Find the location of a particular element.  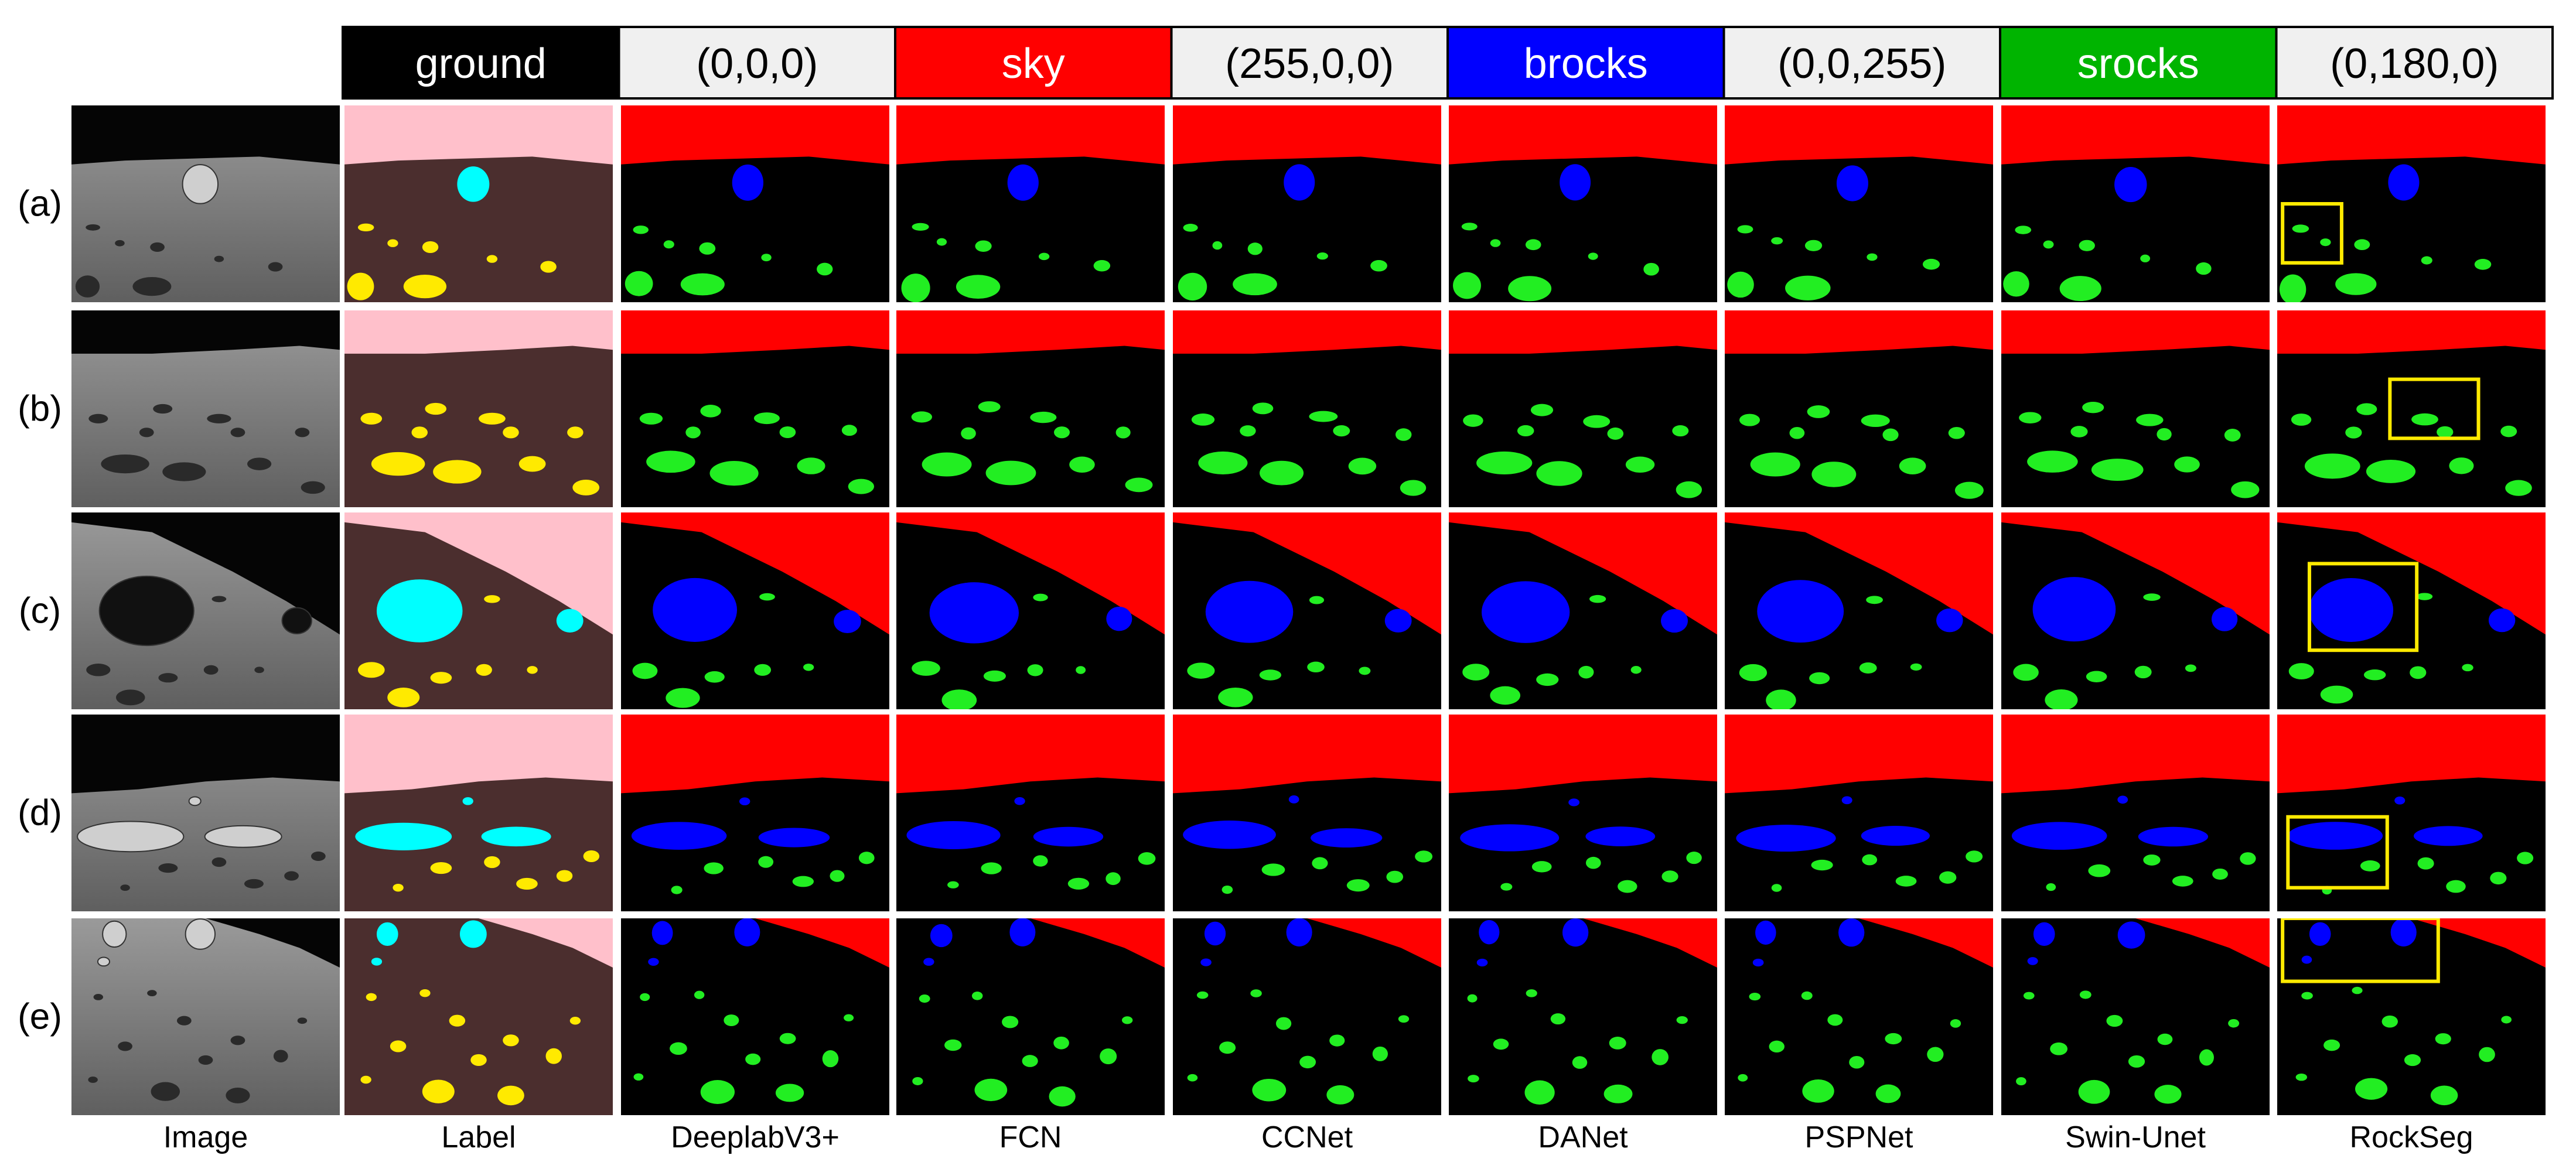

boulder is located at coordinates (131, 837).